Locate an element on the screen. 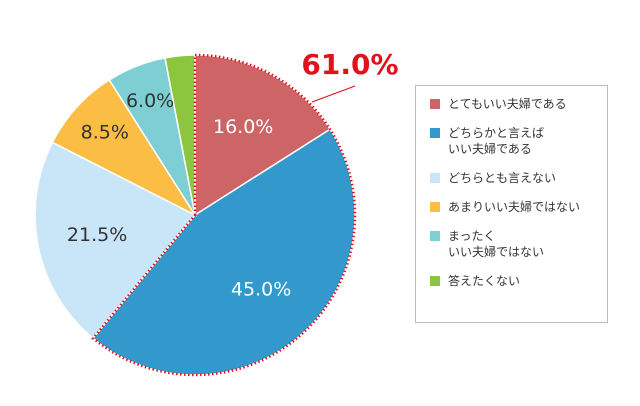 This screenshot has height=406, width=640. value-label: 8.5% is located at coordinates (105, 132).